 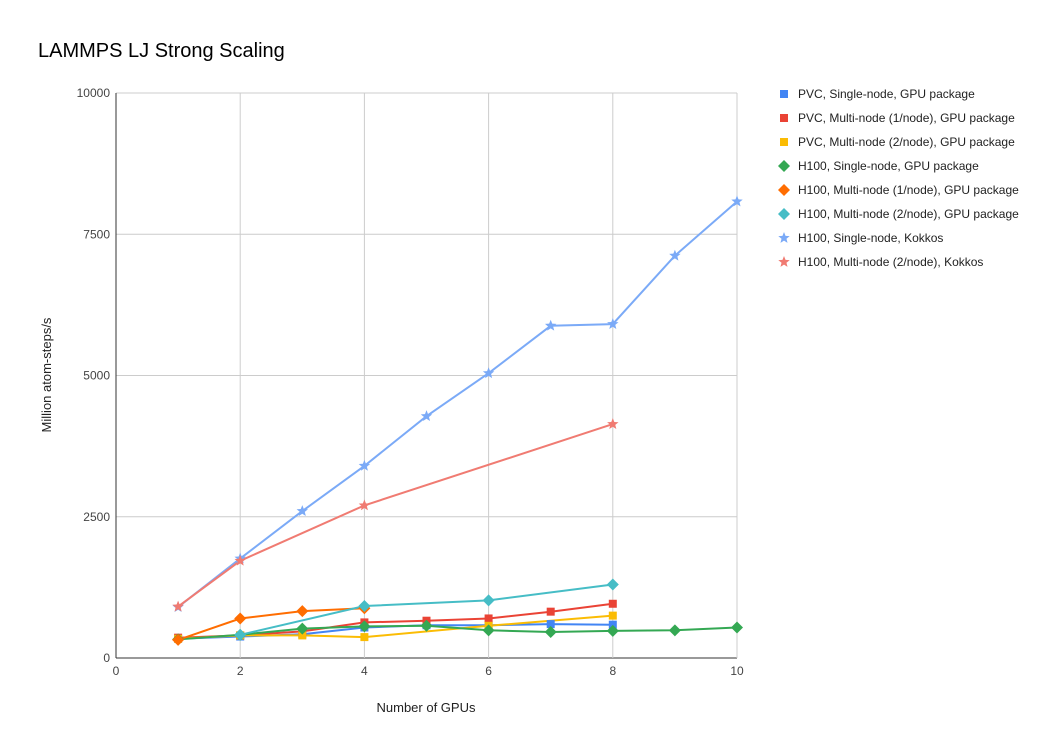 I want to click on x-tick-label: 8, so click(x=612, y=671).